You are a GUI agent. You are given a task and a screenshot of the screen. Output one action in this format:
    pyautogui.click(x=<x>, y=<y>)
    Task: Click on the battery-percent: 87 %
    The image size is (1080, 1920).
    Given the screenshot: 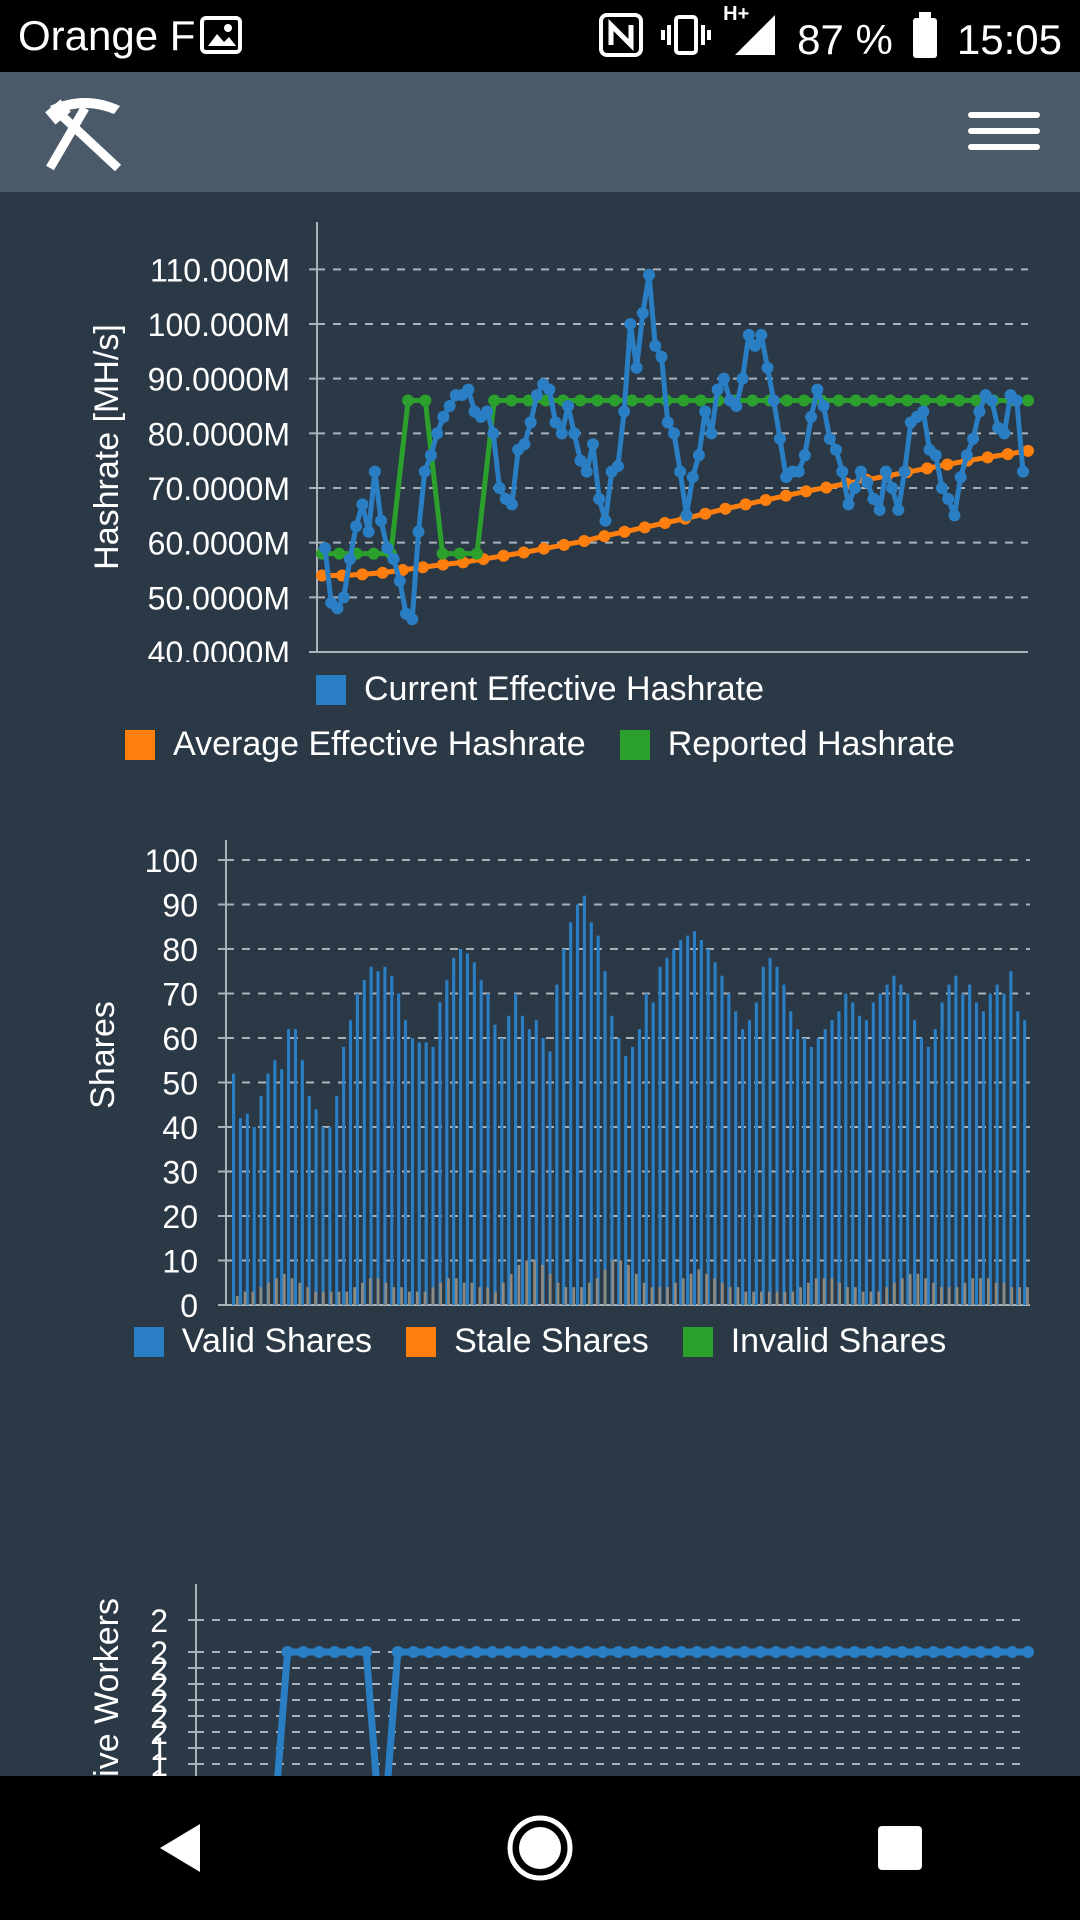 What is the action you would take?
    pyautogui.click(x=845, y=39)
    